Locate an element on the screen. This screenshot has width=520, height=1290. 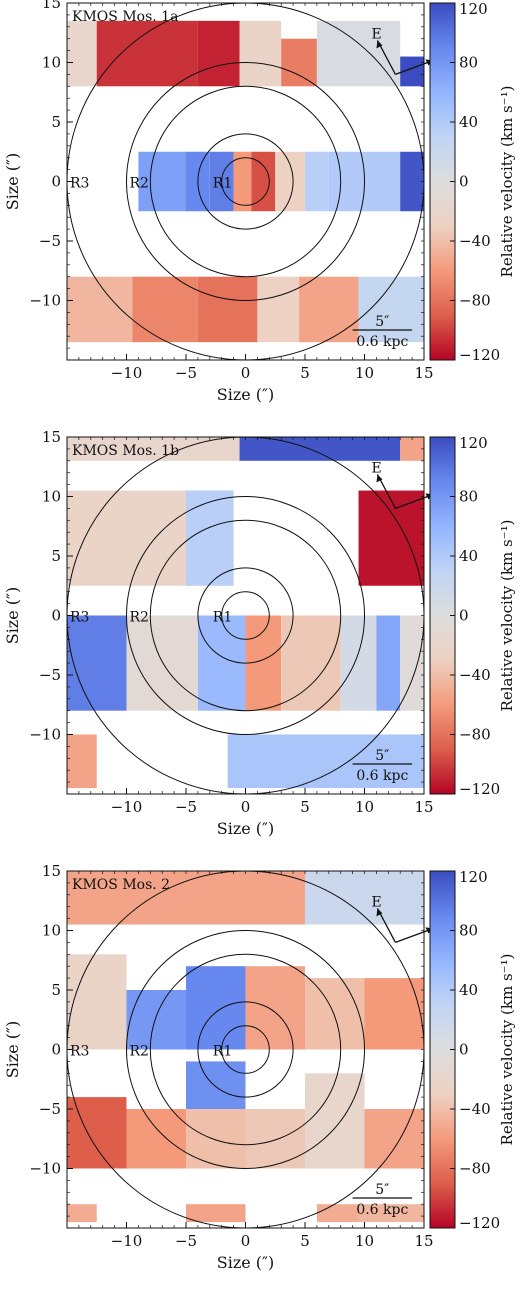
panel-title: KMOS Mos. 1b is located at coordinates (125, 451).